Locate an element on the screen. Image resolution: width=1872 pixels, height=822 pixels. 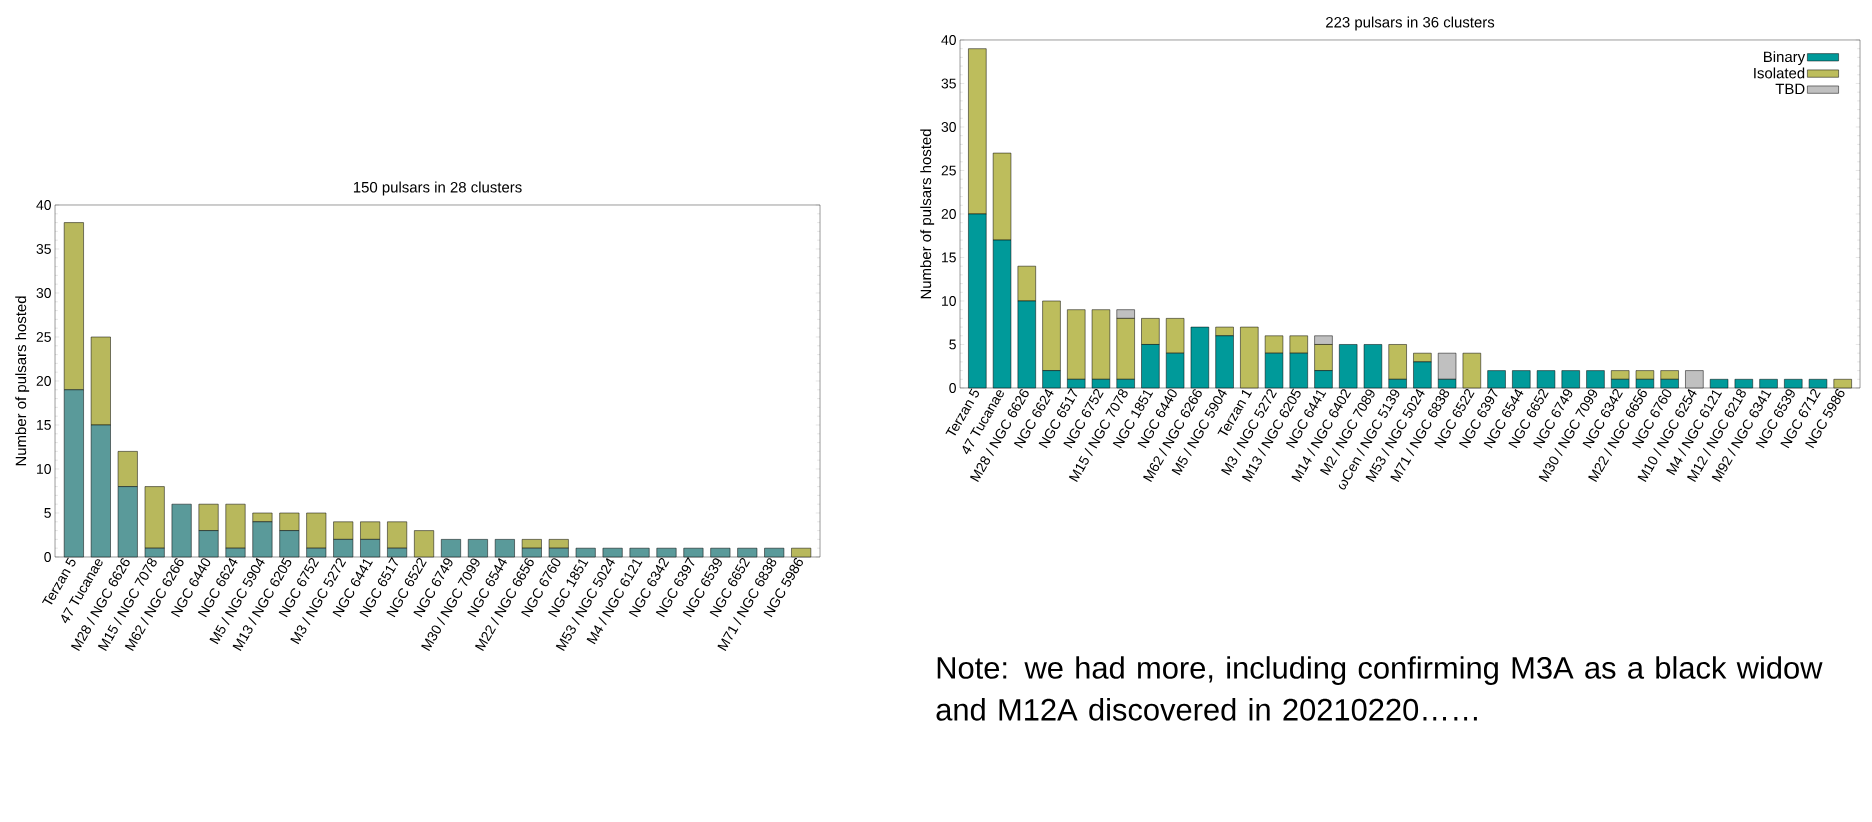
chart-title: 223 pulsars in 36 clusters is located at coordinates (1410, 23).